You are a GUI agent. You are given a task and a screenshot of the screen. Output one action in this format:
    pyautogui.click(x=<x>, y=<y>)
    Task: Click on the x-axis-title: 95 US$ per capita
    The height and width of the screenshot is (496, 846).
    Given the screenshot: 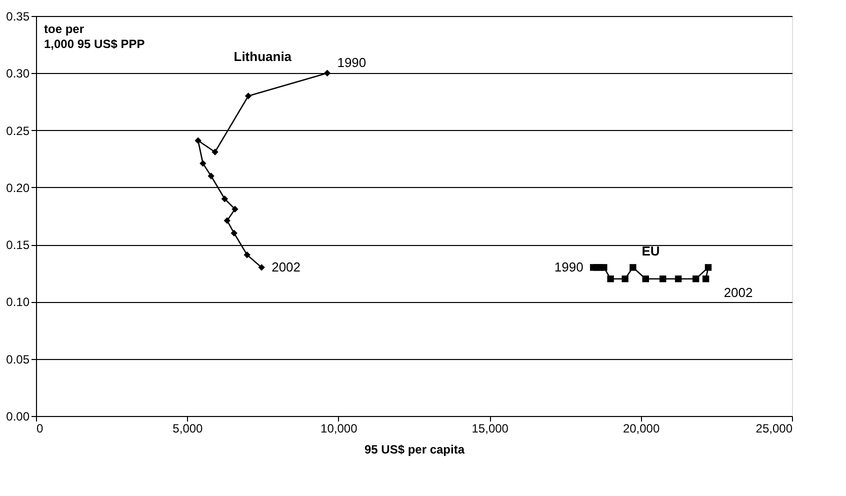 What is the action you would take?
    pyautogui.click(x=414, y=449)
    